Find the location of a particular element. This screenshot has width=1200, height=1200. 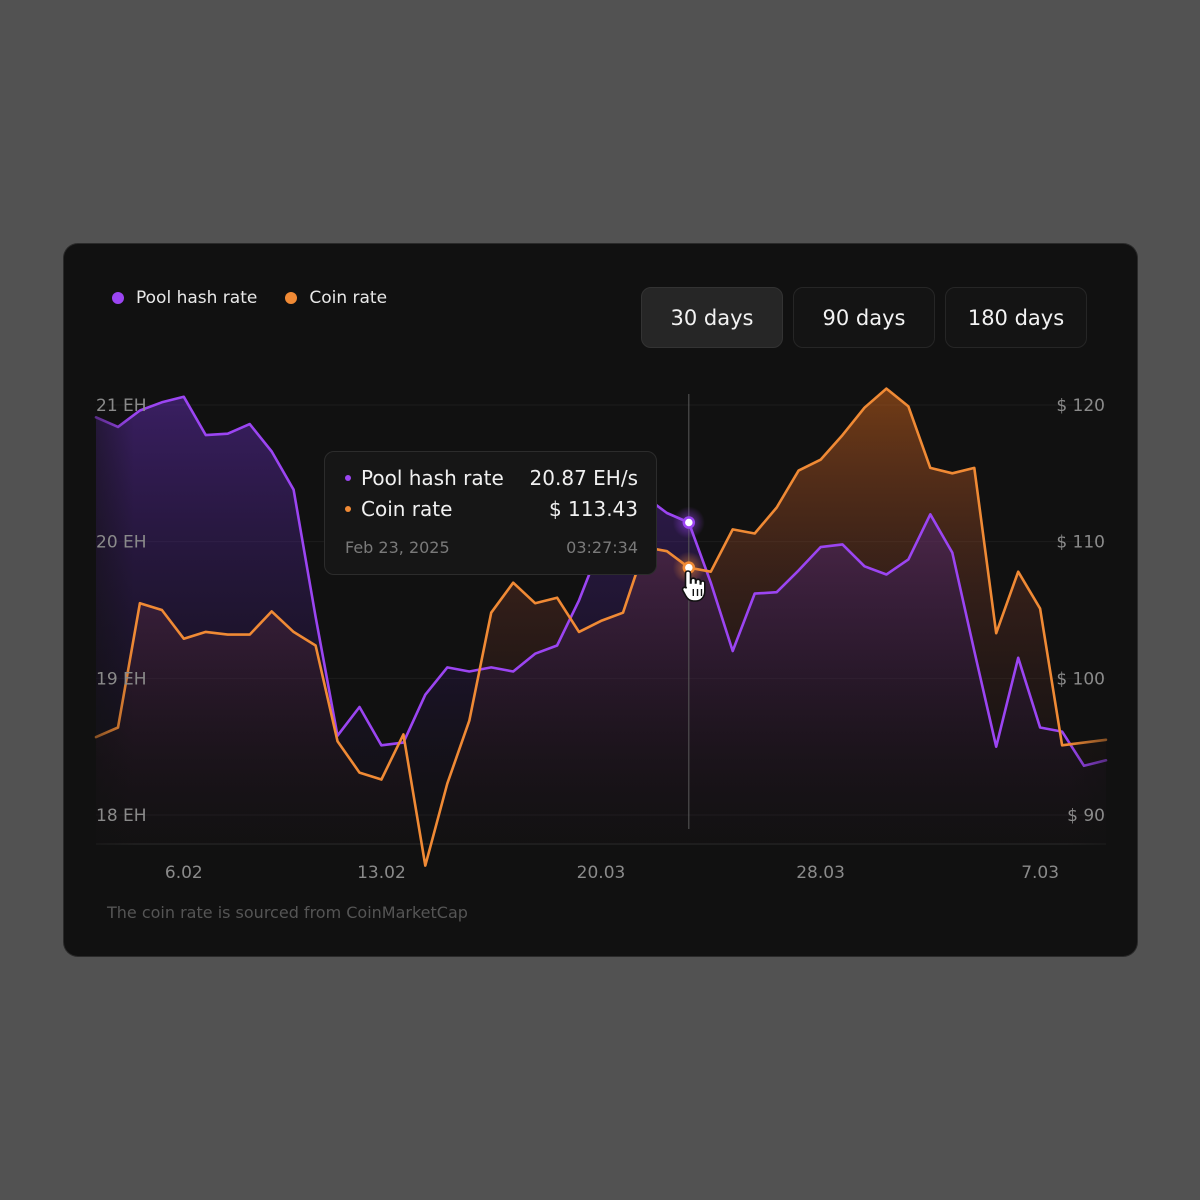

y-right-tick-2: $ 100 is located at coordinates (1080, 679).